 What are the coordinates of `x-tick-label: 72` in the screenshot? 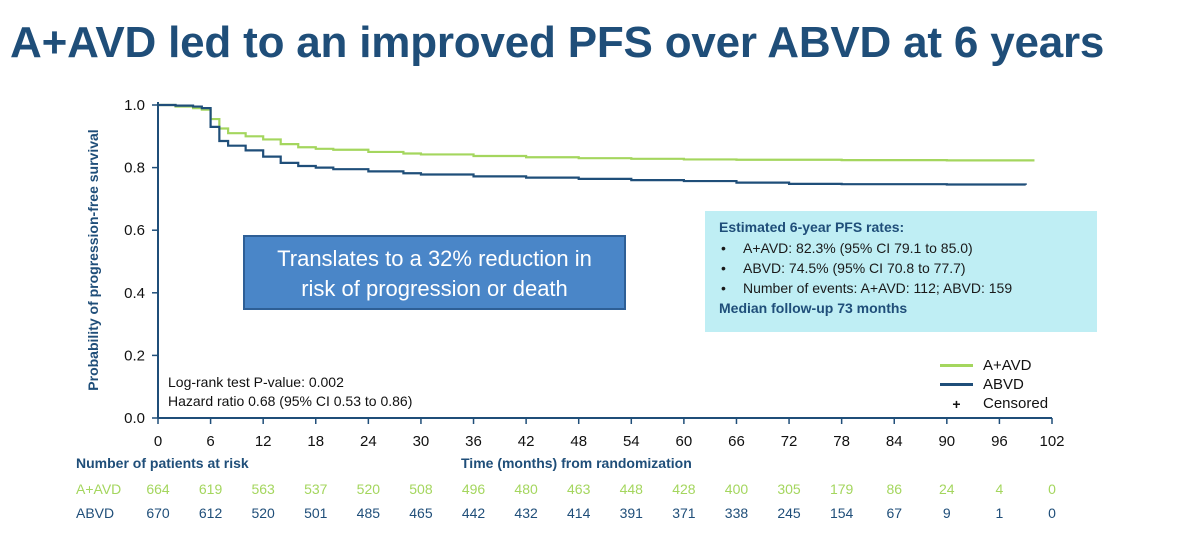 It's located at (789, 441).